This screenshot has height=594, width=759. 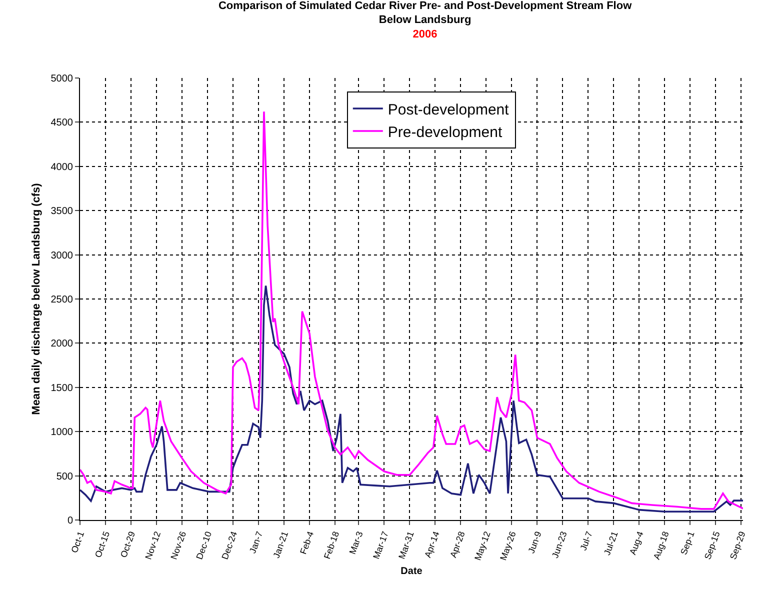 What do you see at coordinates (280, 545) in the screenshot?
I see `x-tick-label: Jan-21` at bounding box center [280, 545].